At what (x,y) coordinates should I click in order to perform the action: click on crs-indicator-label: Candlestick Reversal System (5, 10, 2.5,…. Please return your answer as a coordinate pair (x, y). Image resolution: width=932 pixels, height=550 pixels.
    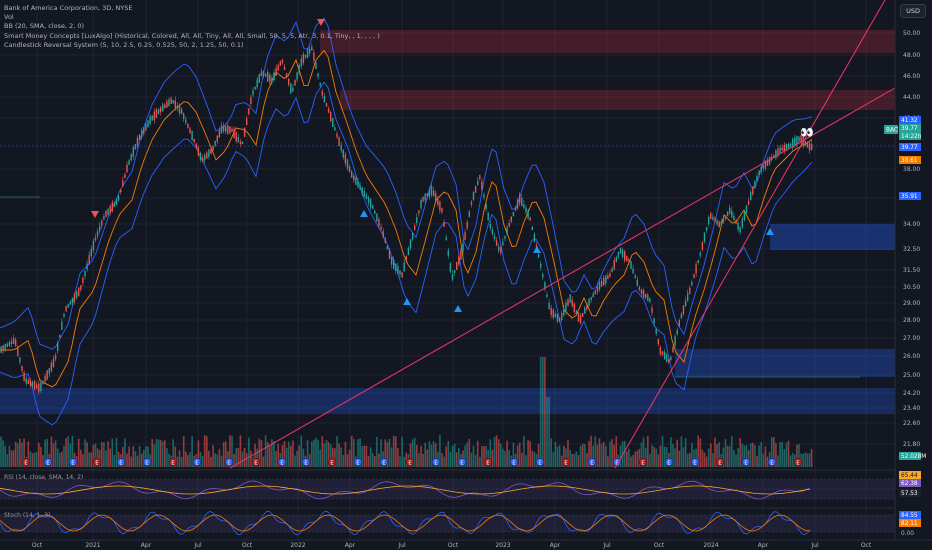
    Looking at the image, I should click on (124, 44).